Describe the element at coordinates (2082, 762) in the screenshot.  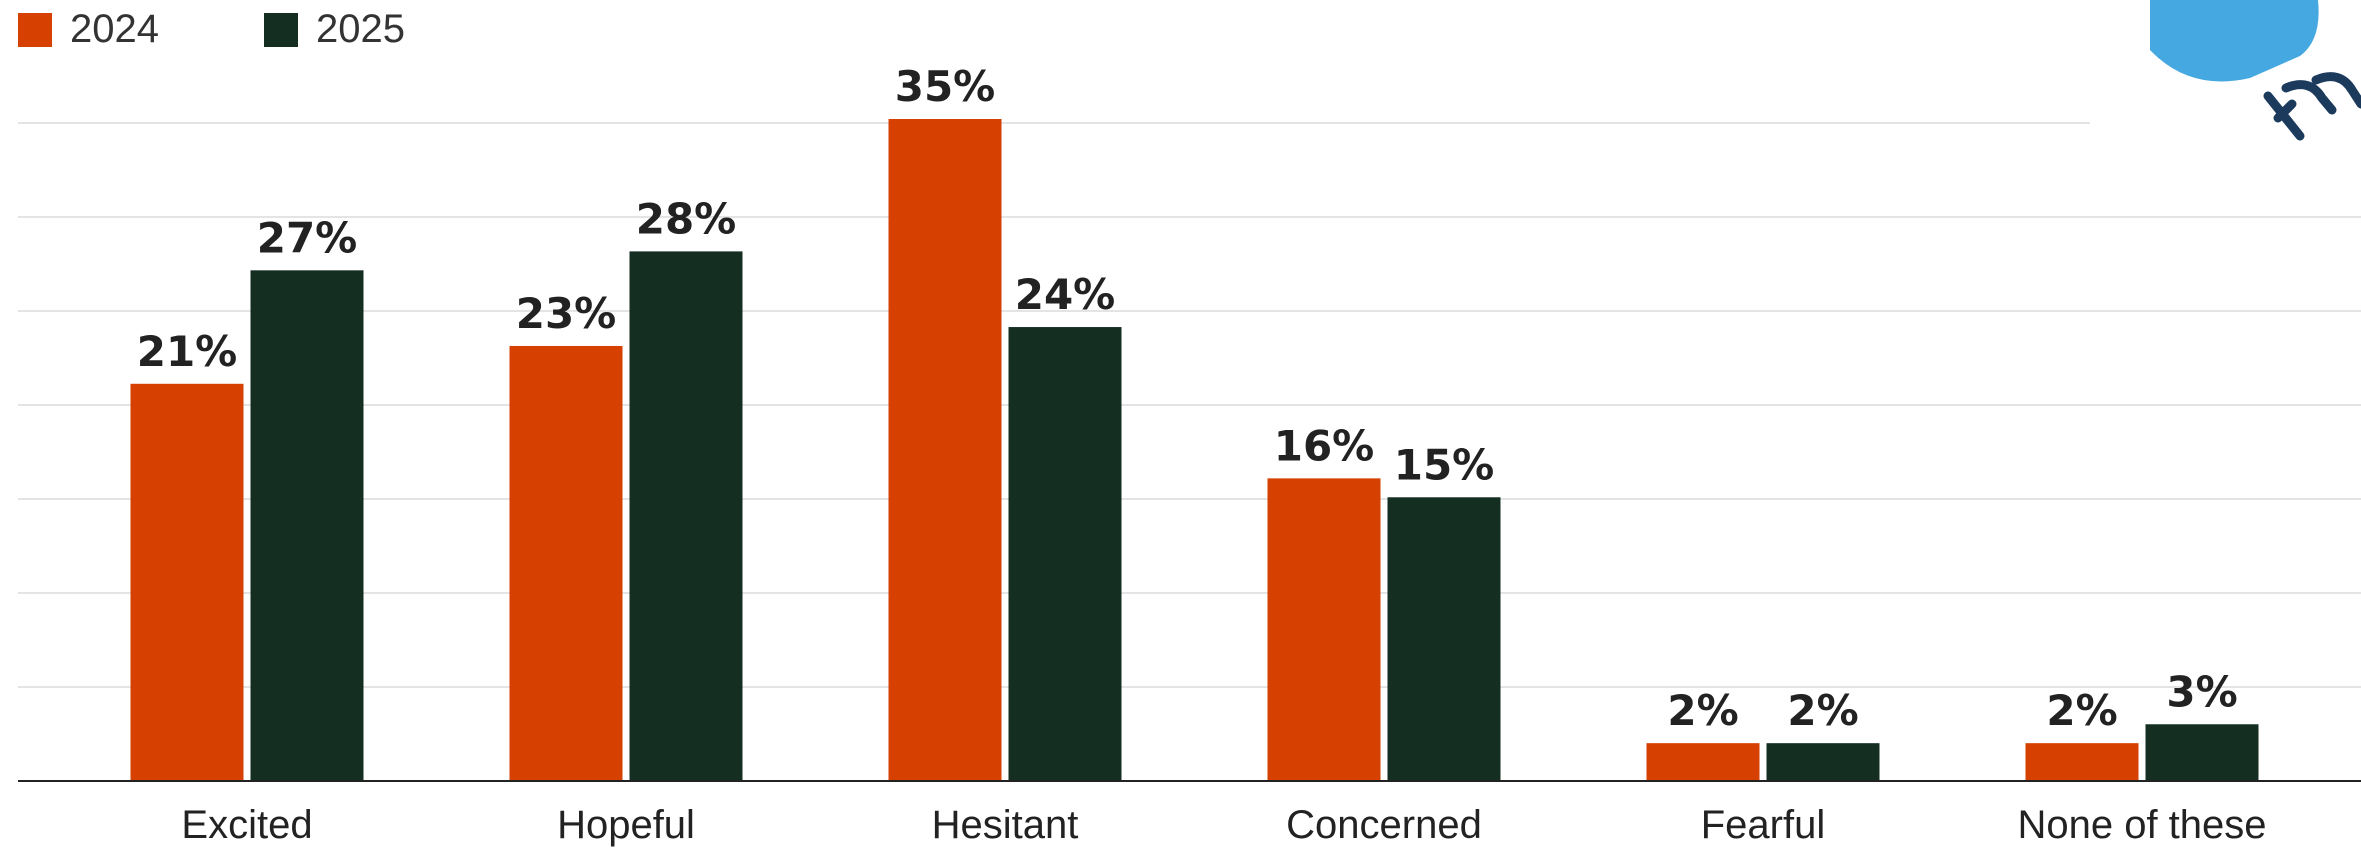
I see `bar-2024-none-of-these` at that location.